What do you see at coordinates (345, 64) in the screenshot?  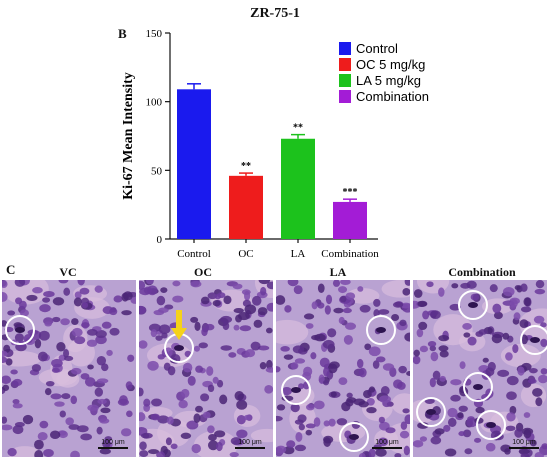 I see `legend-swatch` at bounding box center [345, 64].